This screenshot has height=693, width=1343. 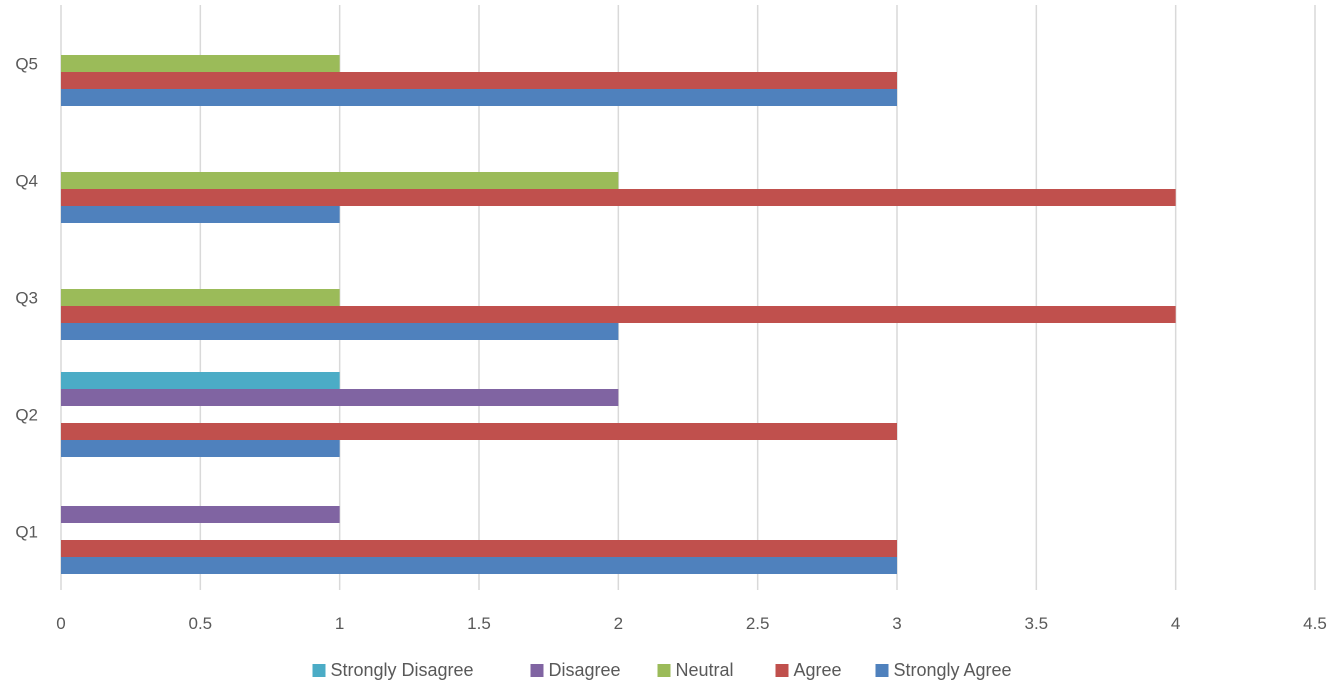 I want to click on x-axis-ticks: 0 0.5 1 1.5 2 2.5 3 3.5 4 4.5, so click(x=691, y=623).